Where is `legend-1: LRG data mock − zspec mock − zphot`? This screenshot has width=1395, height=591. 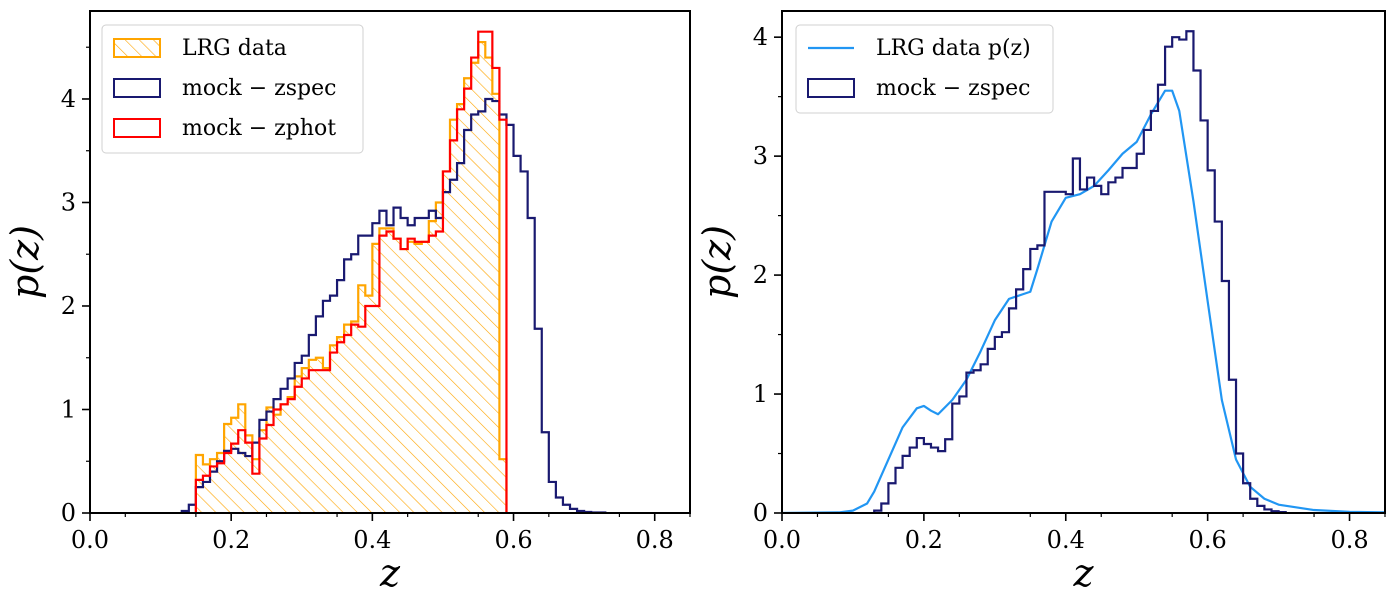 legend-1: LRG data mock − zspec mock − zphot is located at coordinates (232, 89).